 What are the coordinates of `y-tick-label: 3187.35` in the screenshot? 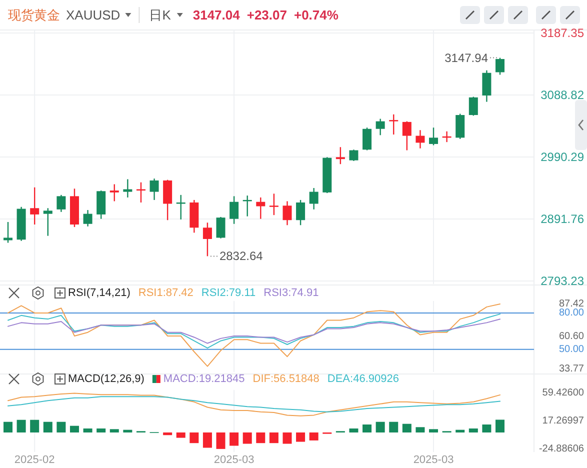 It's located at (562, 33).